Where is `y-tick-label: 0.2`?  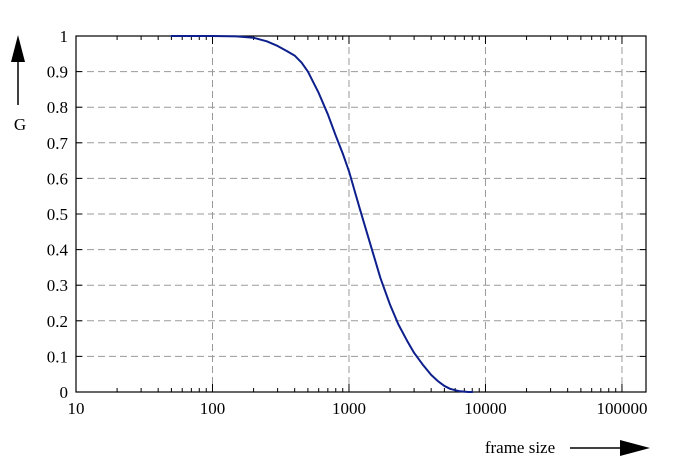 y-tick-label: 0.2 is located at coordinates (57, 321).